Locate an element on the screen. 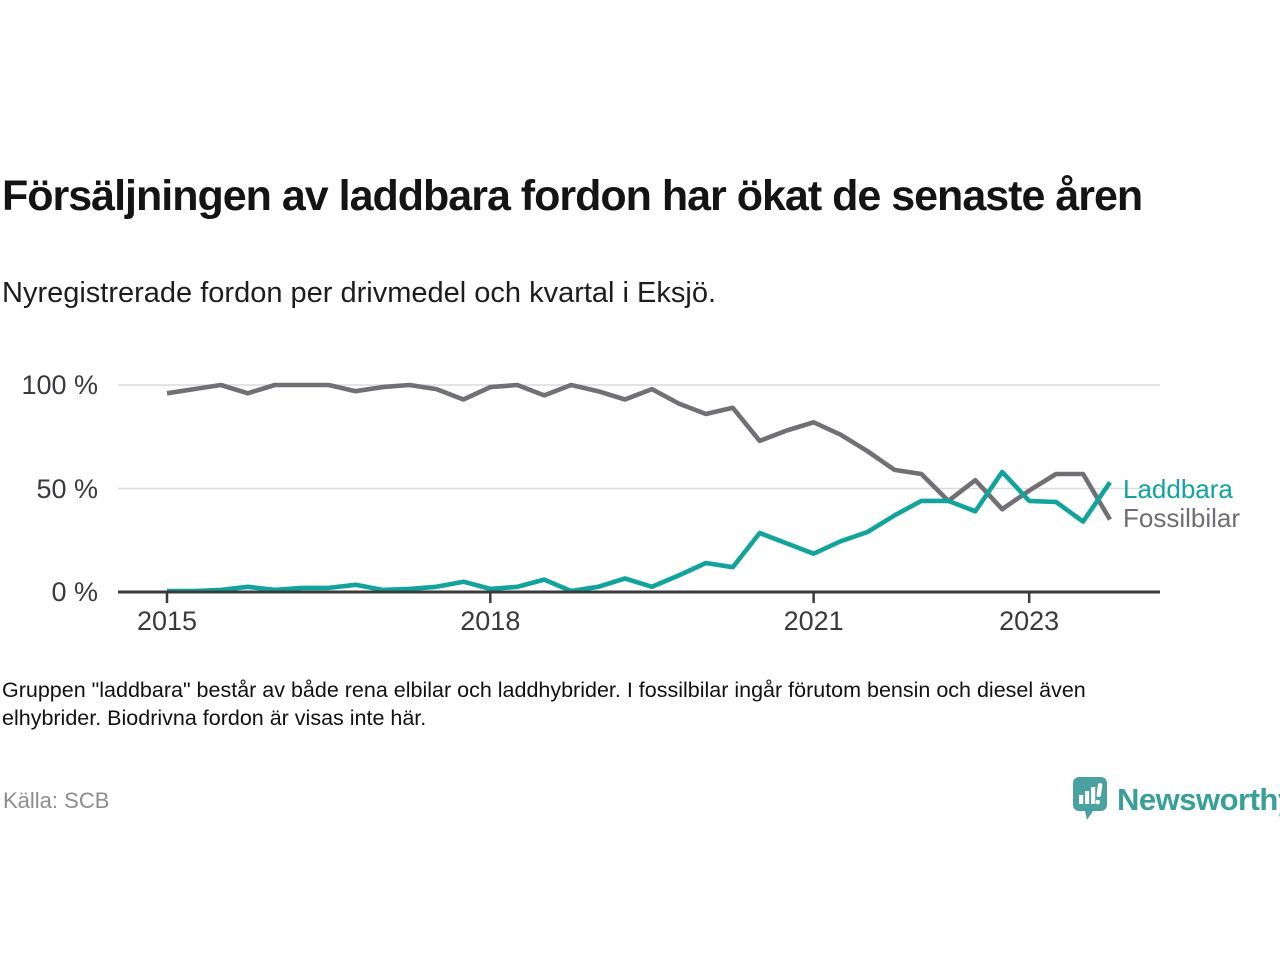  y-tick-label-100: 100 % is located at coordinates (59, 385).